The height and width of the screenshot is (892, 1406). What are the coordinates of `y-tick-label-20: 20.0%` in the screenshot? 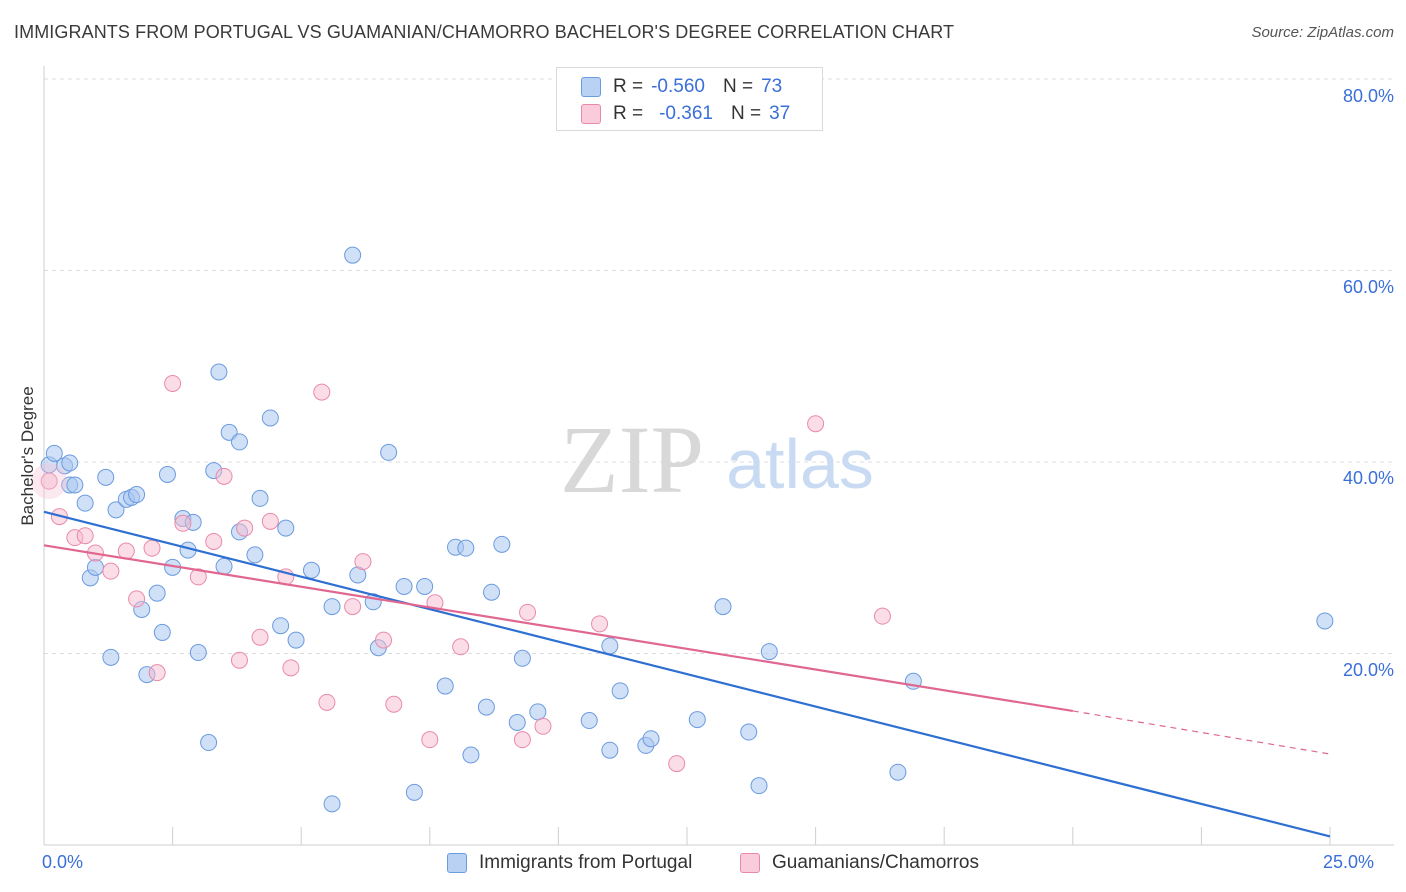 It's located at (1368, 670).